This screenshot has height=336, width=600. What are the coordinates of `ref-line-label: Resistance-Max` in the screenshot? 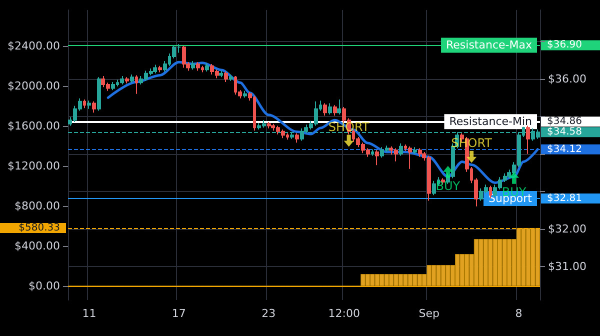 It's located at (489, 45).